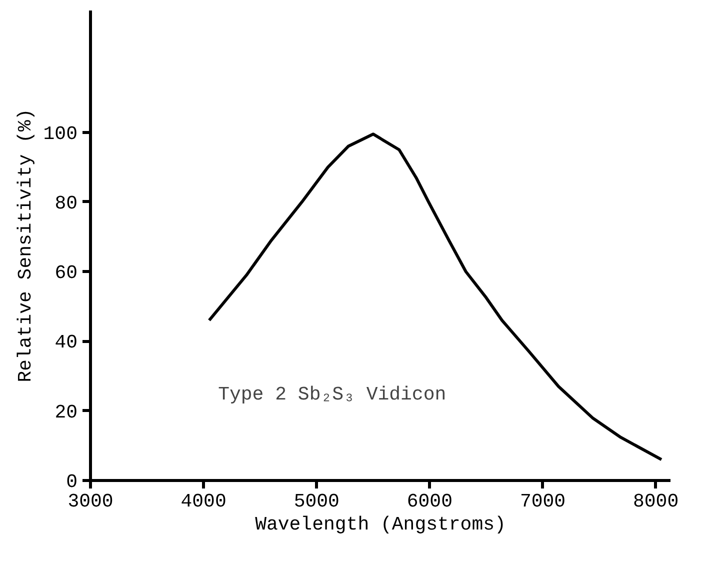 The height and width of the screenshot is (561, 710). What do you see at coordinates (203, 501) in the screenshot?
I see `x-tick-label: 4000` at bounding box center [203, 501].